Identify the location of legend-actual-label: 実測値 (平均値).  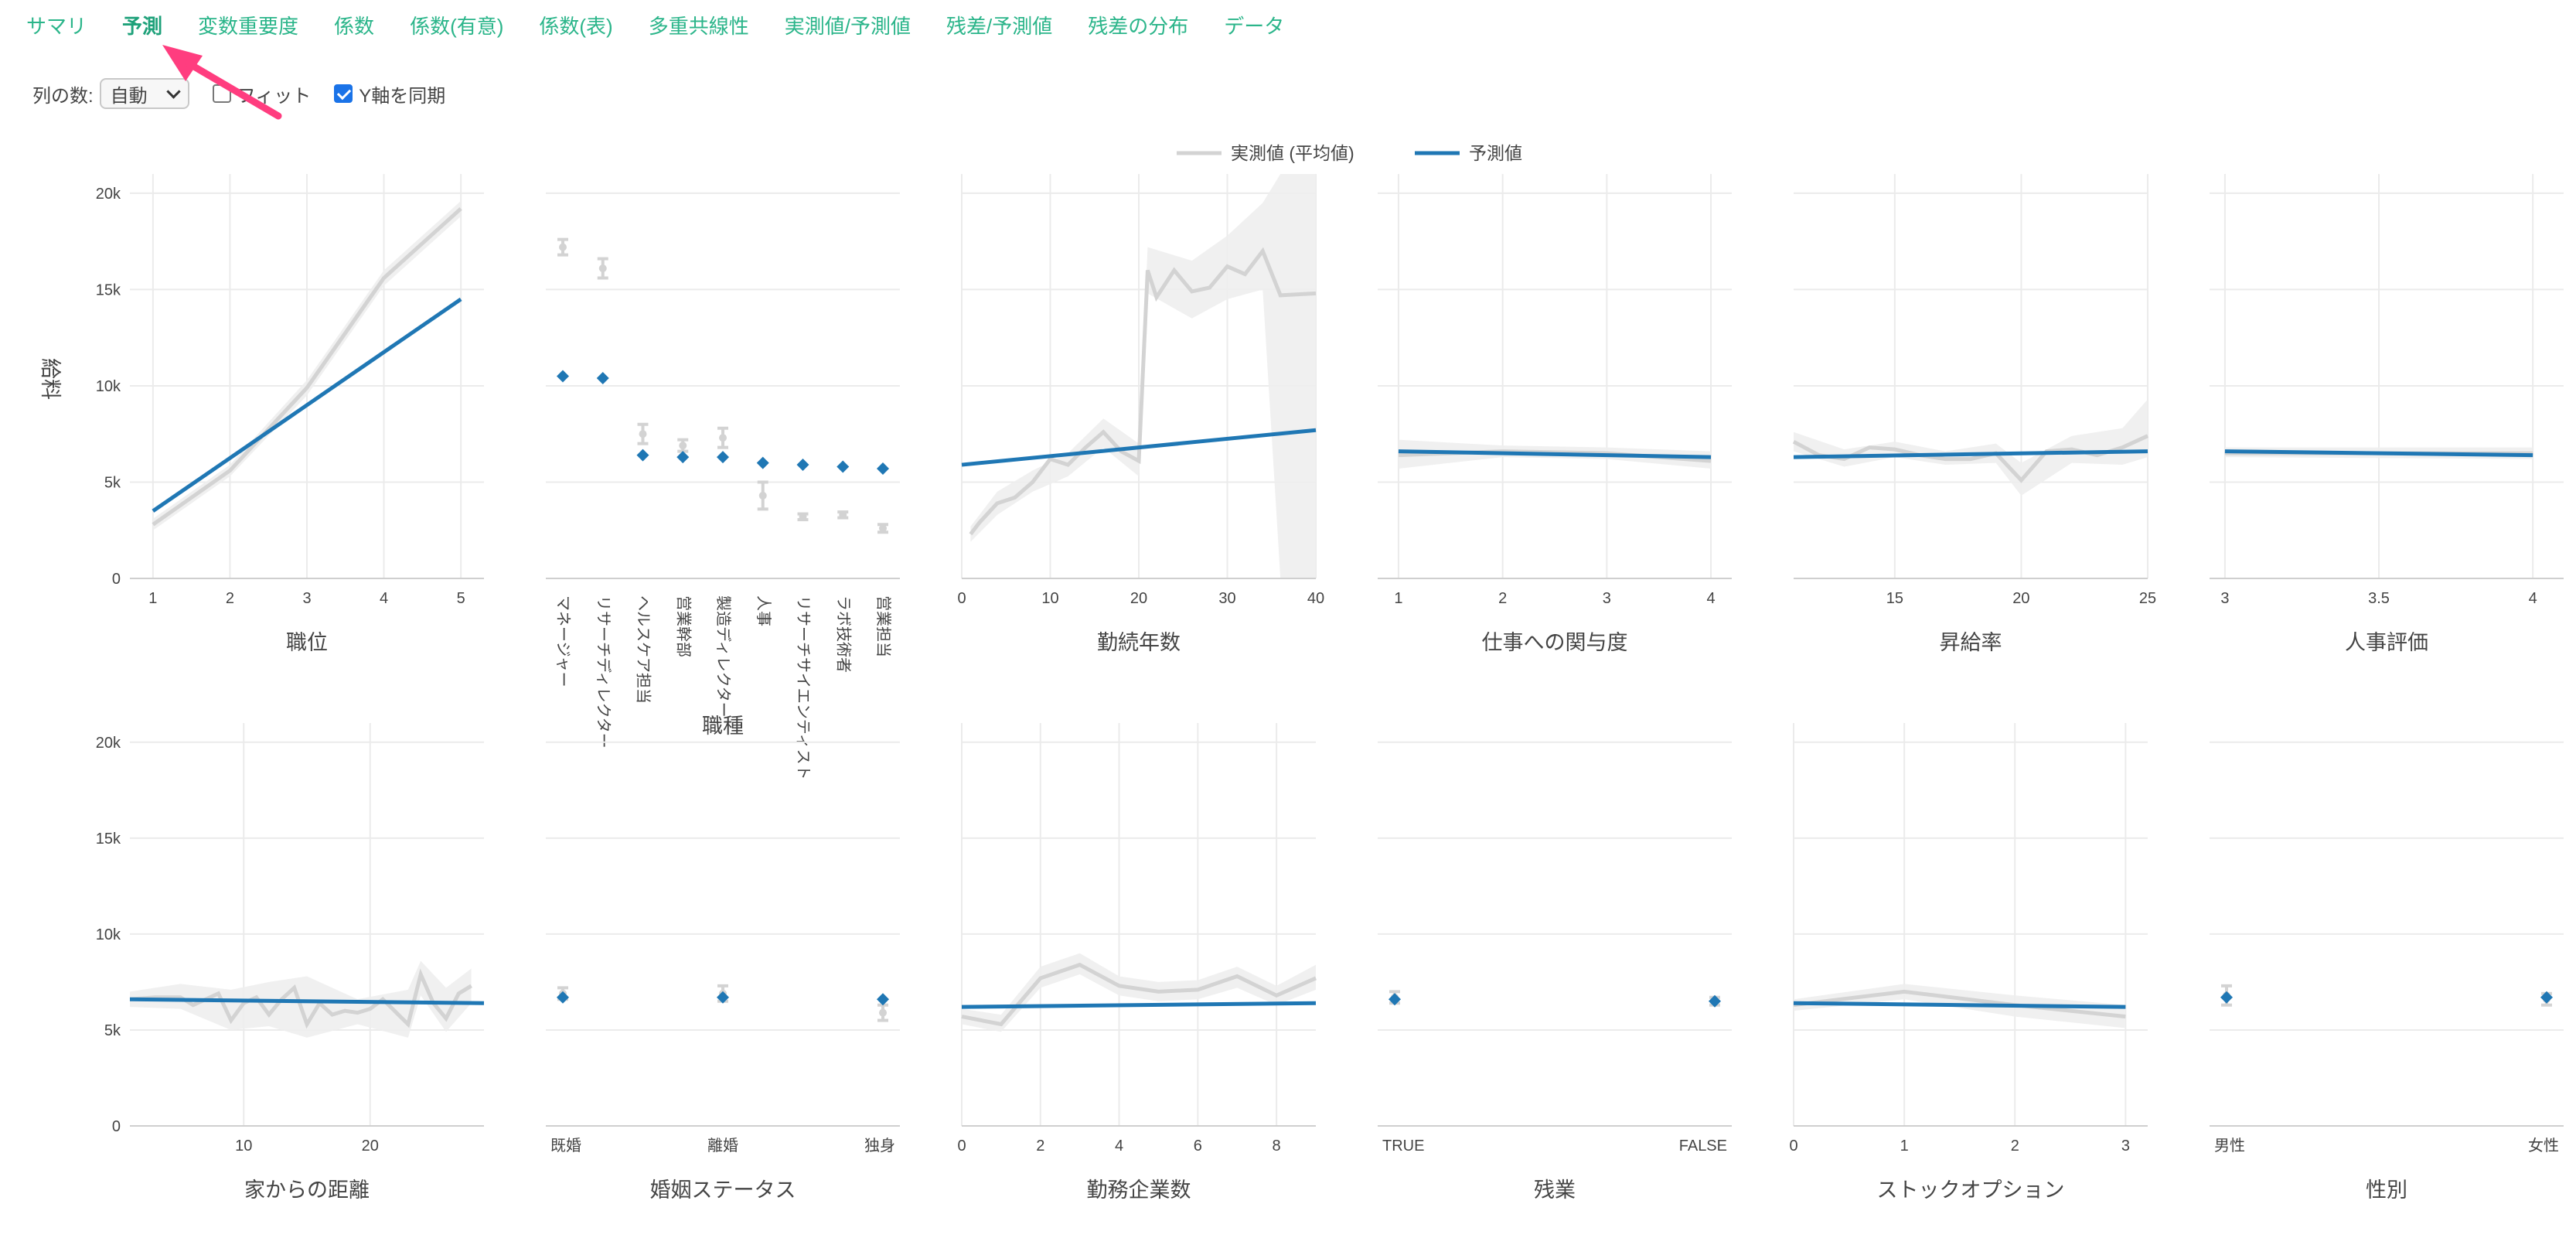
(1292, 153).